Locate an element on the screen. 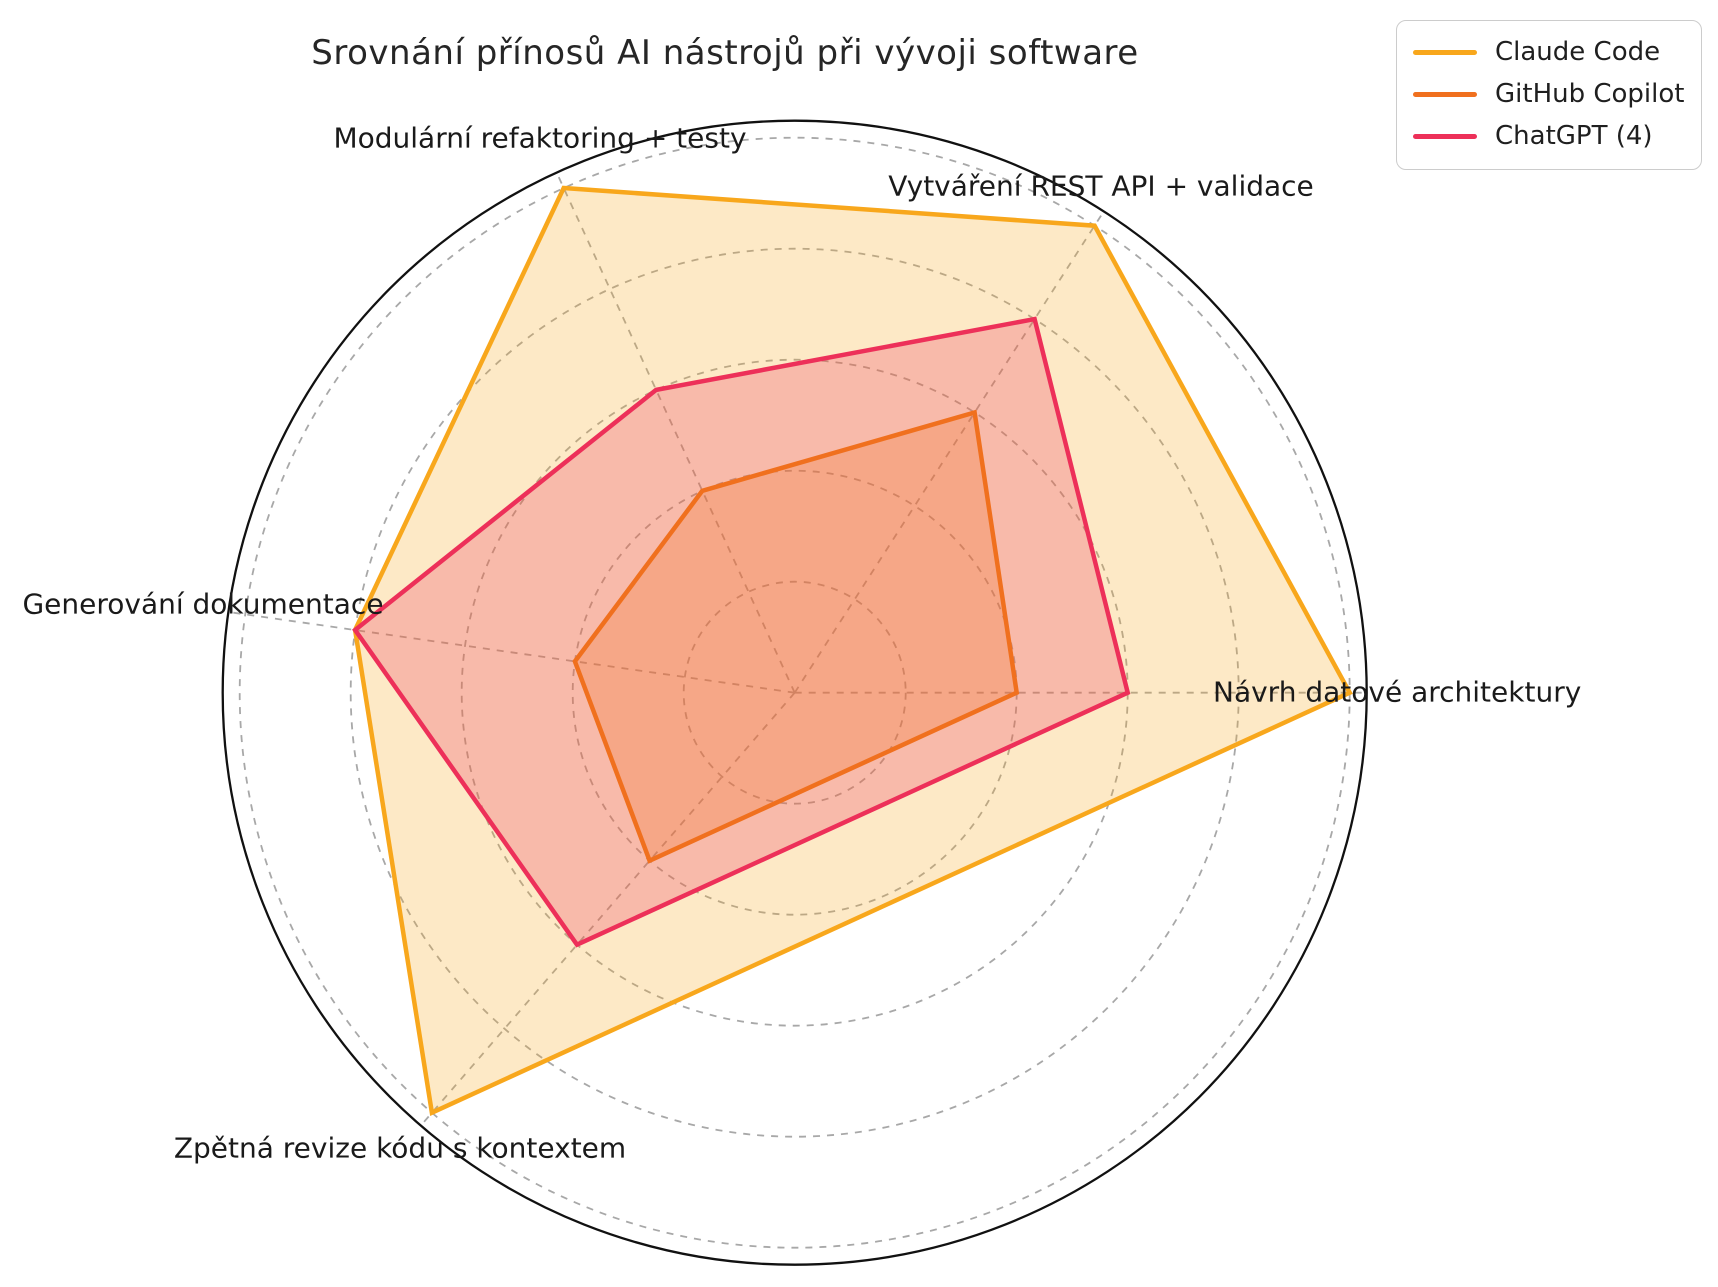 The width and height of the screenshot is (1718, 1287). axis-label-1: Vytváření REST API + validace is located at coordinates (1101, 186).